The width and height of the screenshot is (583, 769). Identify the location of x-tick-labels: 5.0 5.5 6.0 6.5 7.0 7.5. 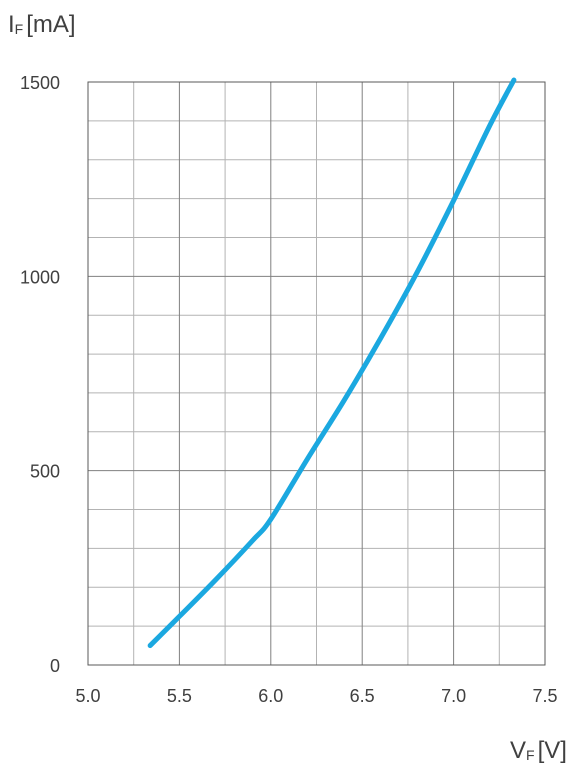
(316, 696).